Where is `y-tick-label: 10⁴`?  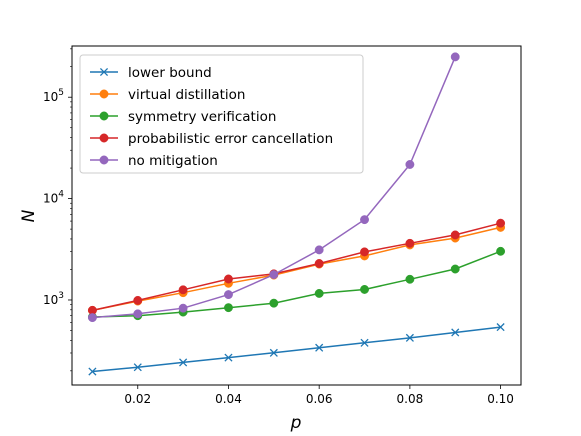 y-tick-label: 10⁴ is located at coordinates (53, 198).